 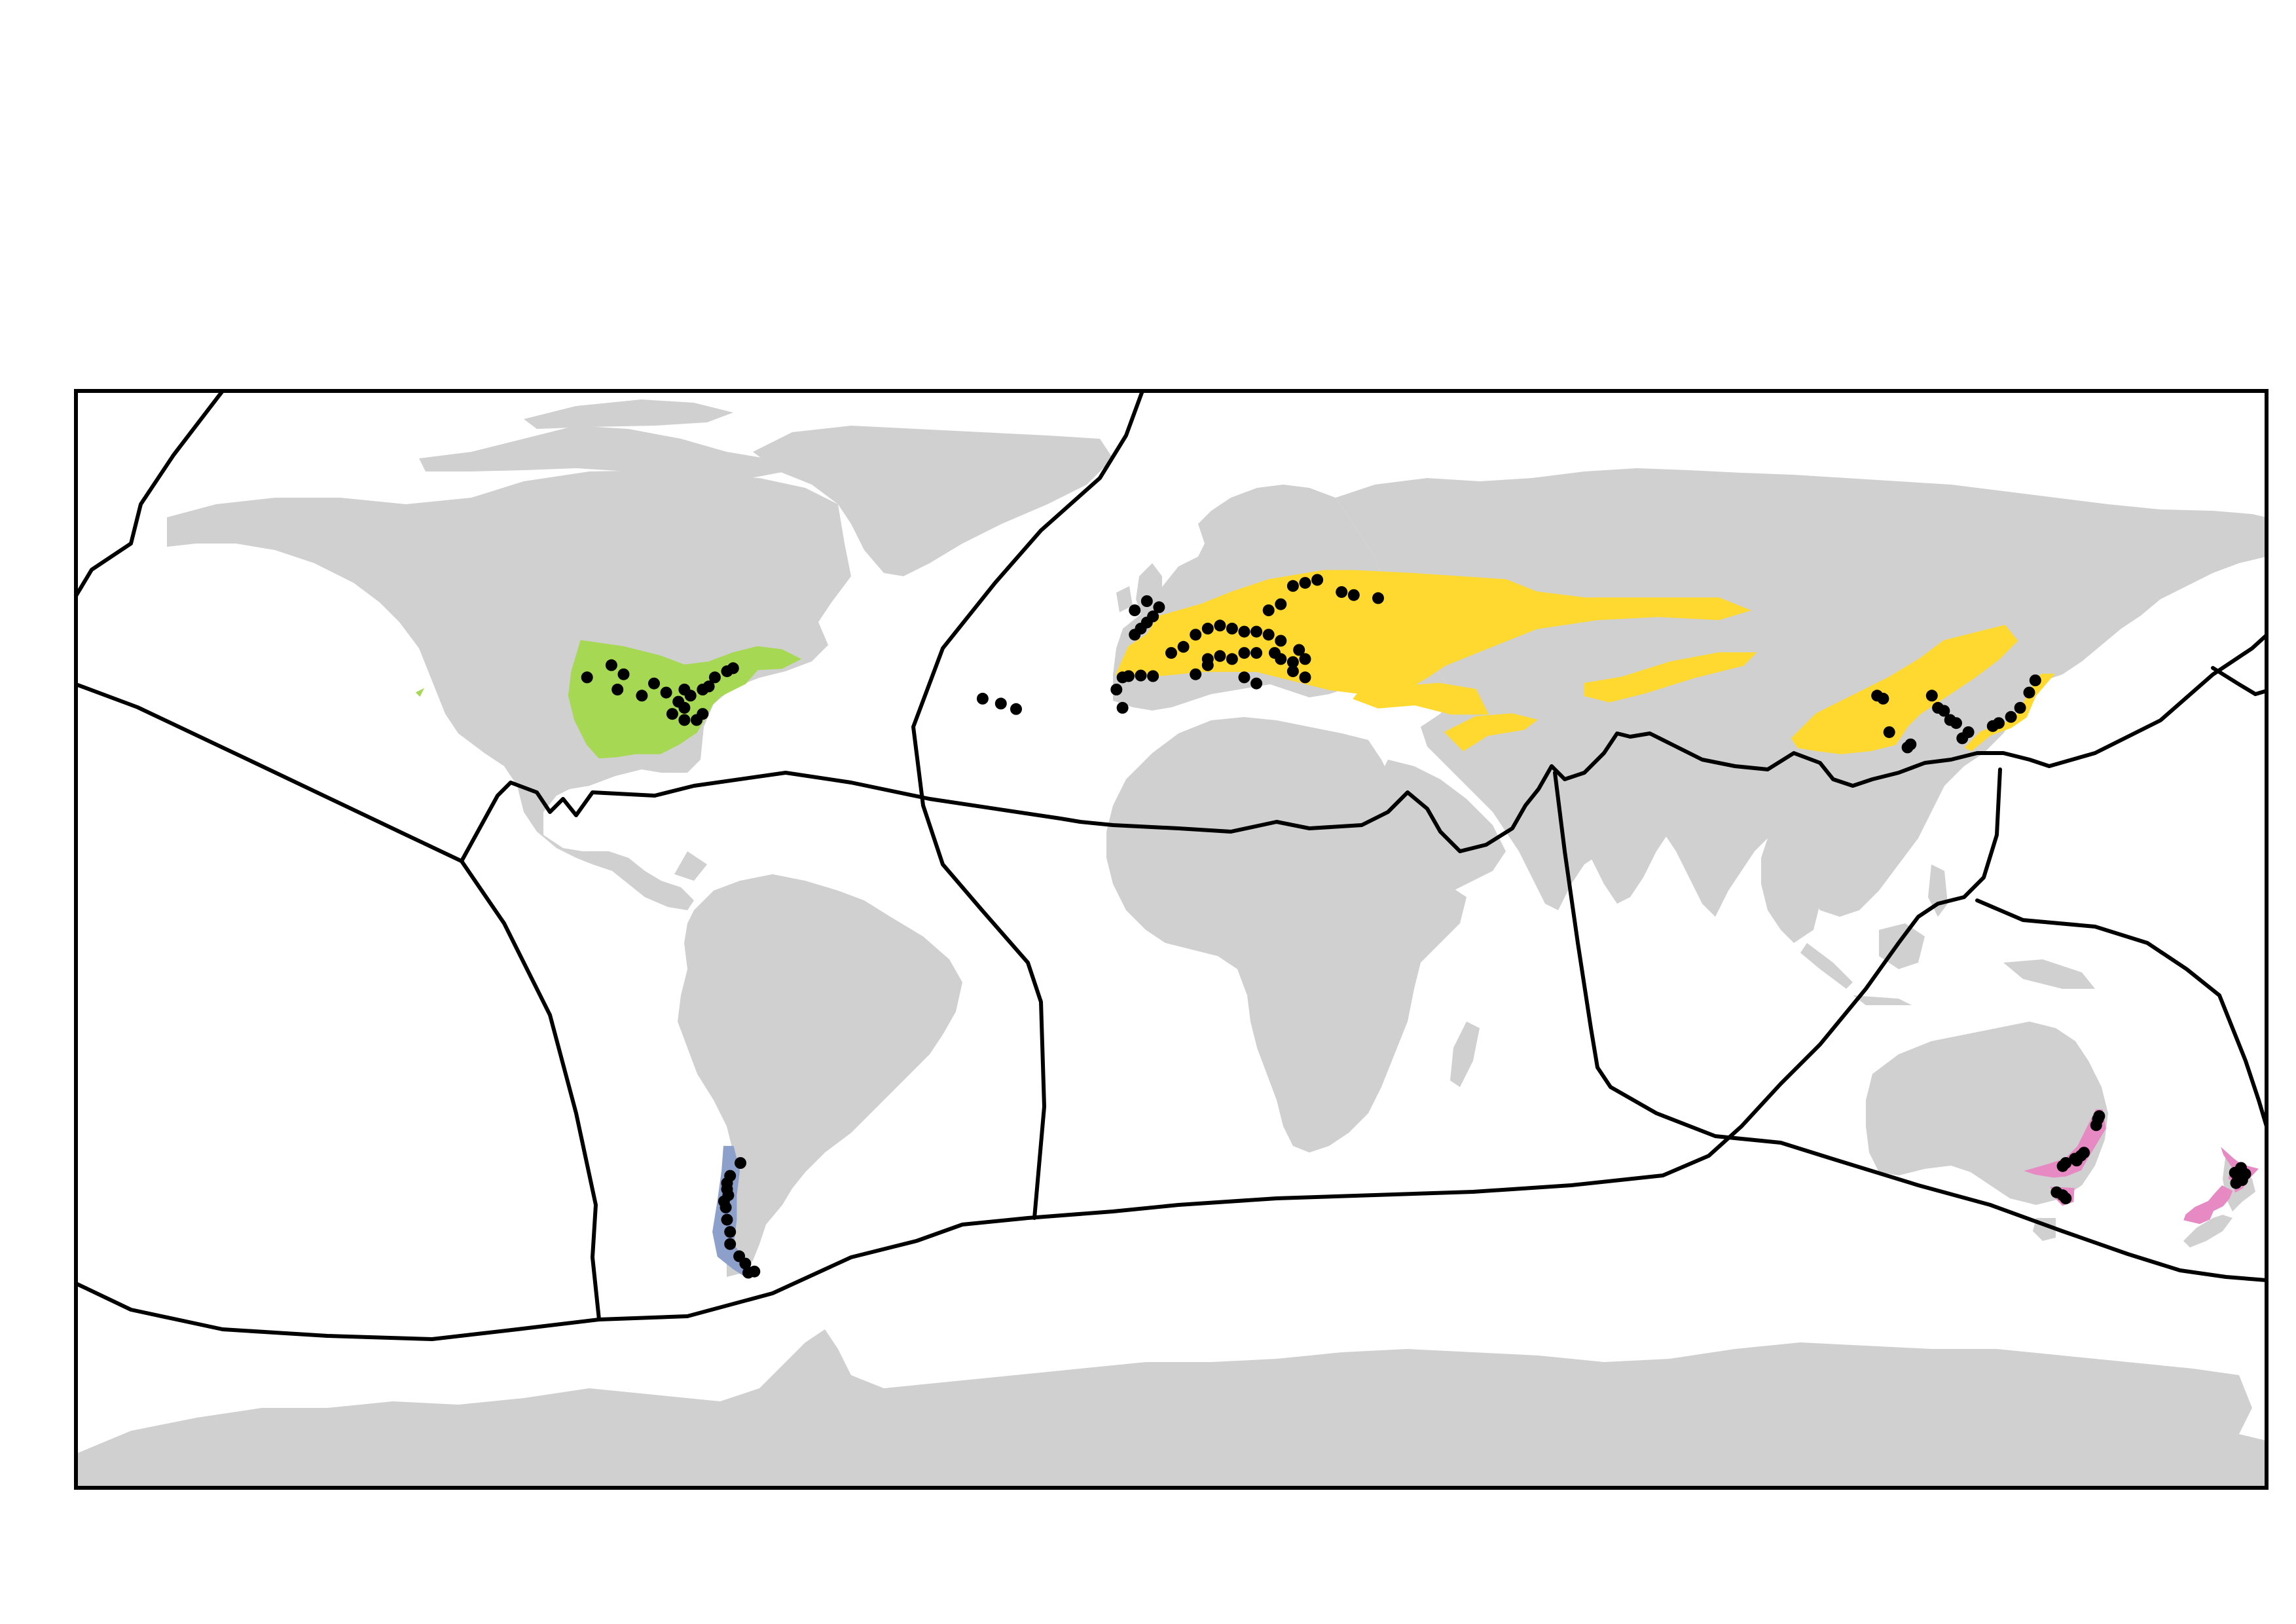 What do you see at coordinates (509, 690) in the screenshot?
I see `land-north-america` at bounding box center [509, 690].